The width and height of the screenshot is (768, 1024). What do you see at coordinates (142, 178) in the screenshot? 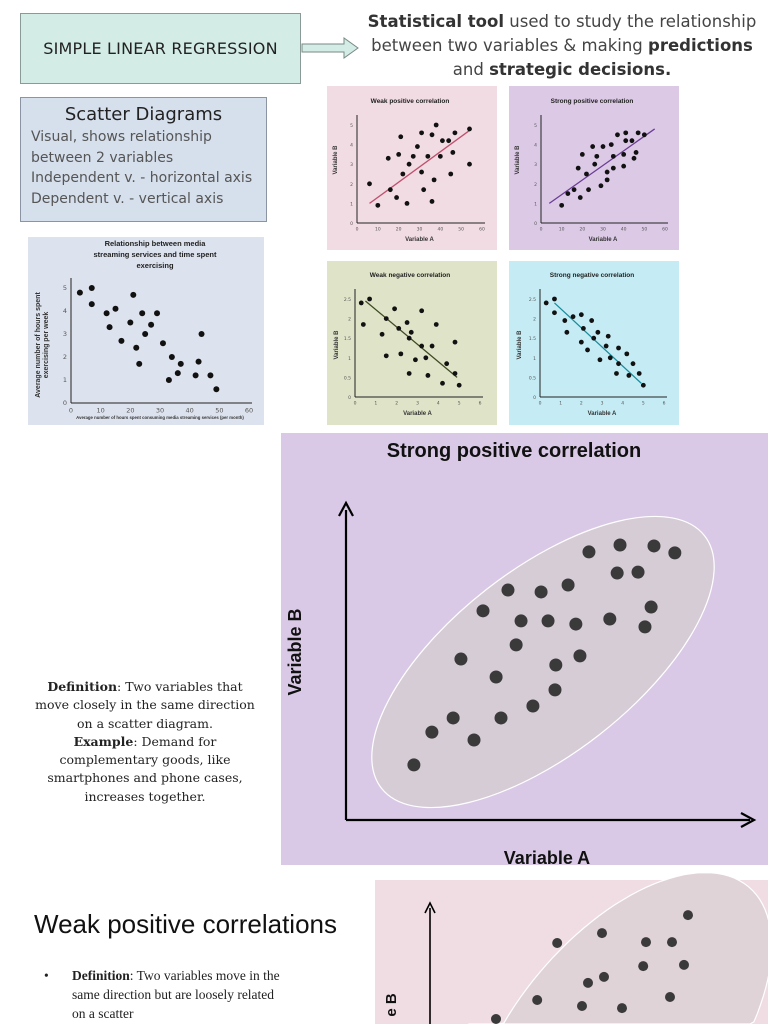
I see `scatter-line: Independent v. - horizontal axis` at bounding box center [142, 178].